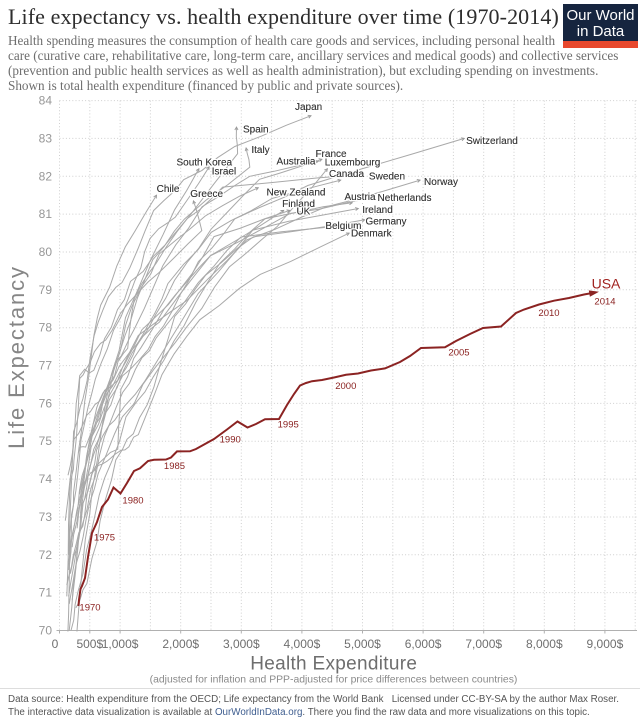 Image resolution: width=640 pixels, height=726 pixels. What do you see at coordinates (89, 644) in the screenshot?
I see `svg-text: 500$` at bounding box center [89, 644].